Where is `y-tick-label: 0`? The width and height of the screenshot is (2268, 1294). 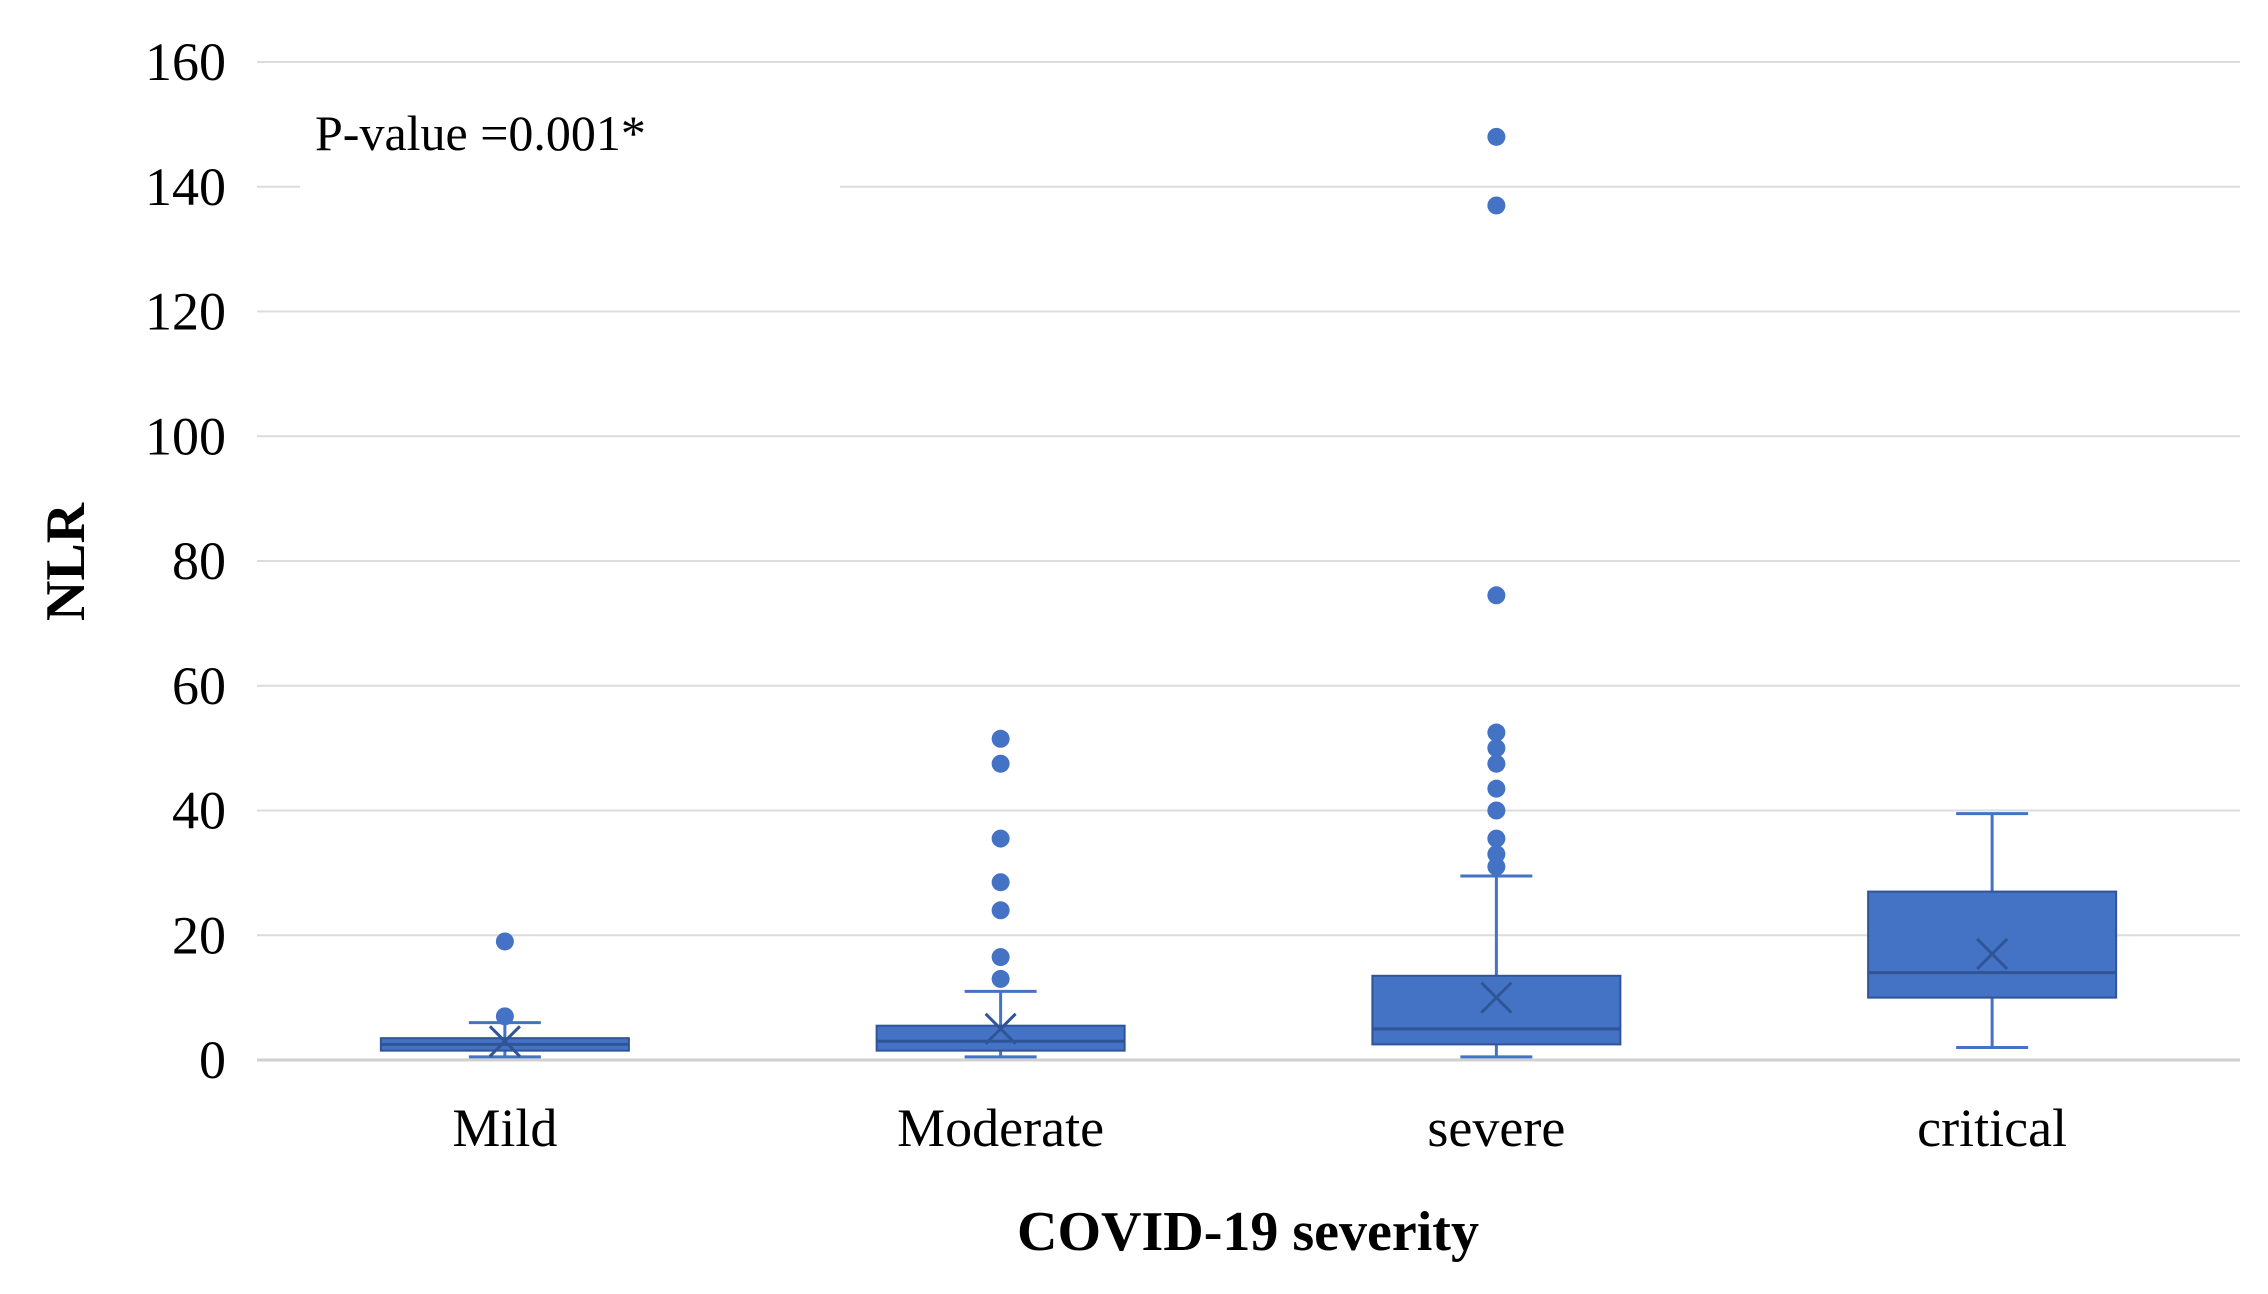
y-tick-label: 0 is located at coordinates (212, 1060).